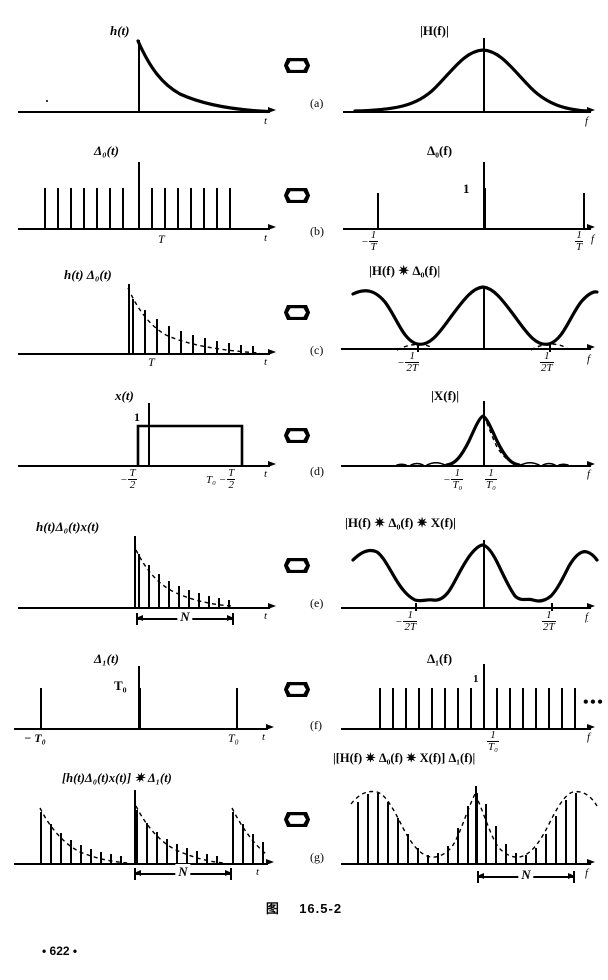  What do you see at coordinates (272, 908) in the screenshot?
I see `caption-prefix: 图` at bounding box center [272, 908].